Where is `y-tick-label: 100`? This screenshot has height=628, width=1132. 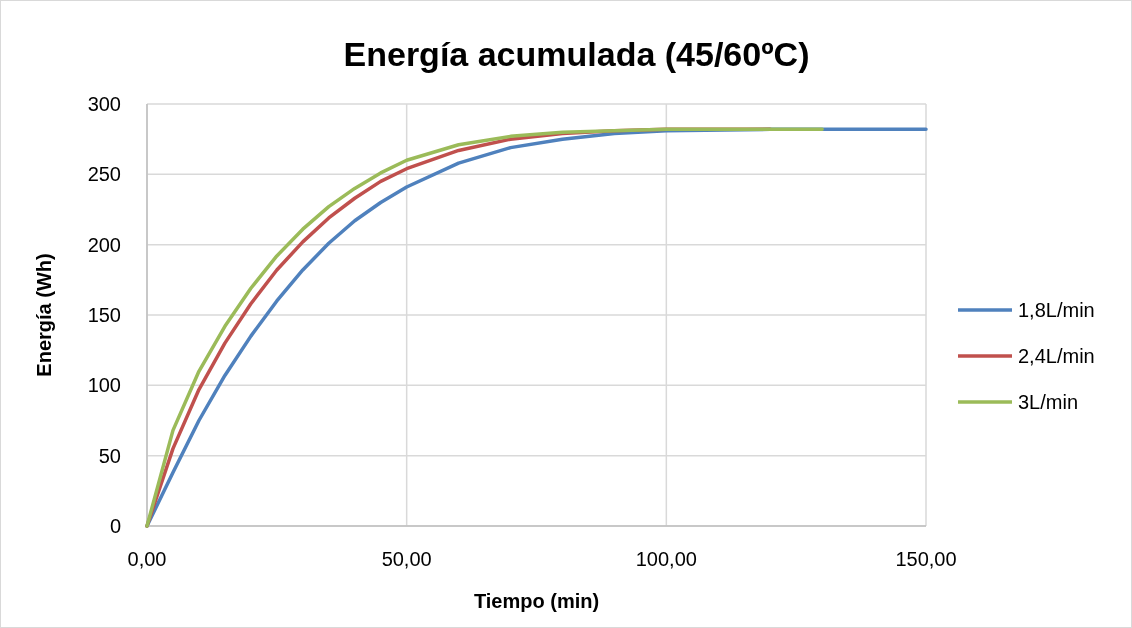 y-tick-label: 100 is located at coordinates (104, 385).